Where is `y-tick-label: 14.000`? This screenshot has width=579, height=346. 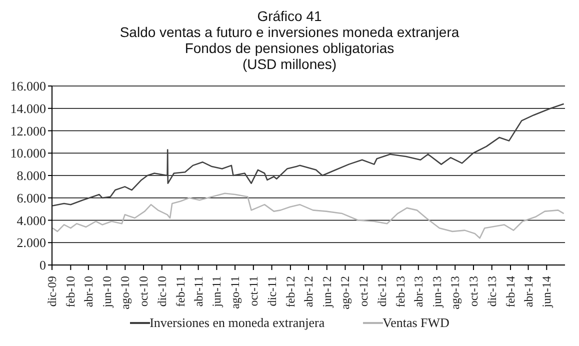 y-tick-label: 14.000 is located at coordinates (28, 108).